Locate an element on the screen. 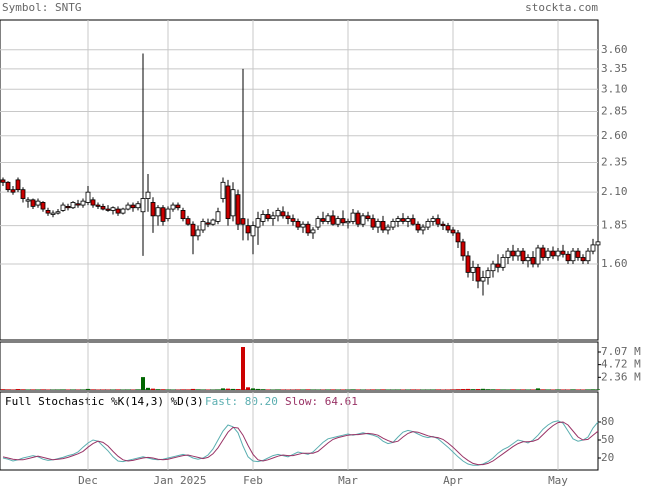  y-tick-label: 50 is located at coordinates (607, 439).